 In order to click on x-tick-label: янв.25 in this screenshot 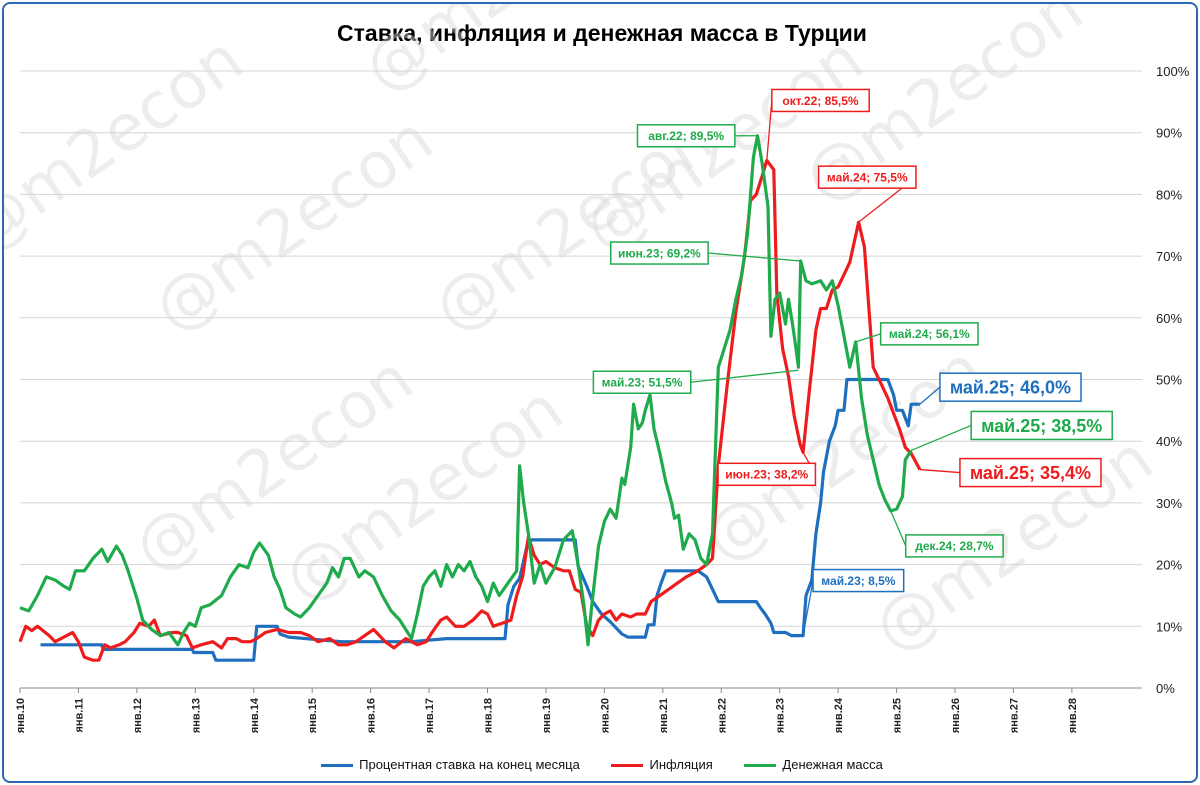, I will do `click(898, 715)`.